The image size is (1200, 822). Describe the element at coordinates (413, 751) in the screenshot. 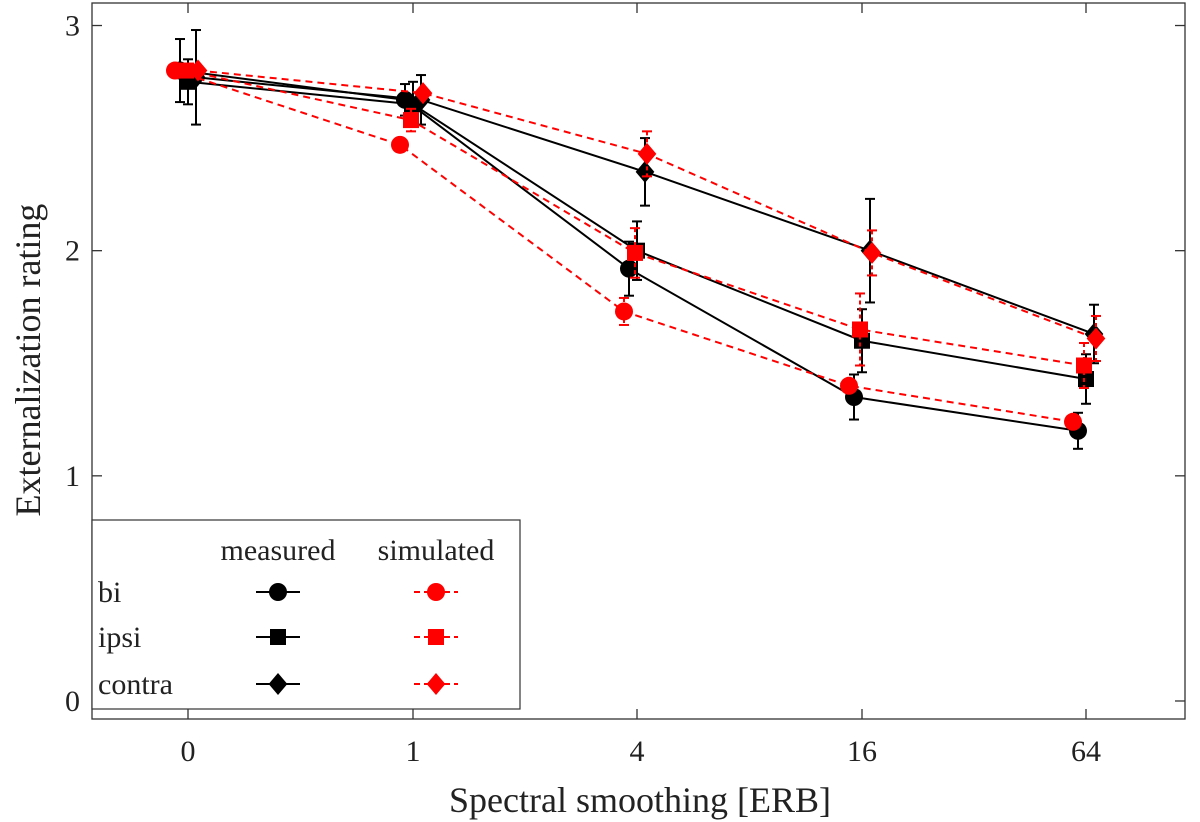

I see `x-tick-label: 1` at that location.